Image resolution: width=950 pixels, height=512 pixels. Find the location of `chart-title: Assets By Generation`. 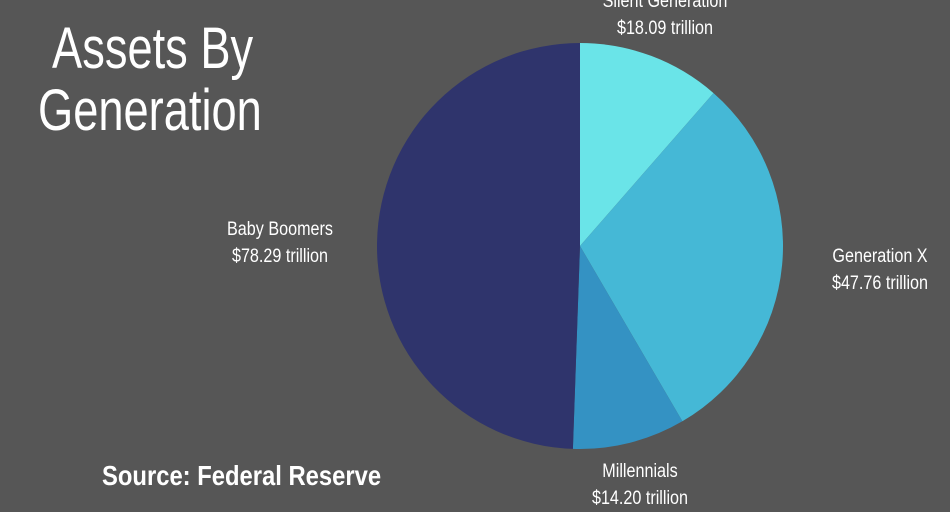

chart-title: Assets By Generation is located at coordinates (194, 80).